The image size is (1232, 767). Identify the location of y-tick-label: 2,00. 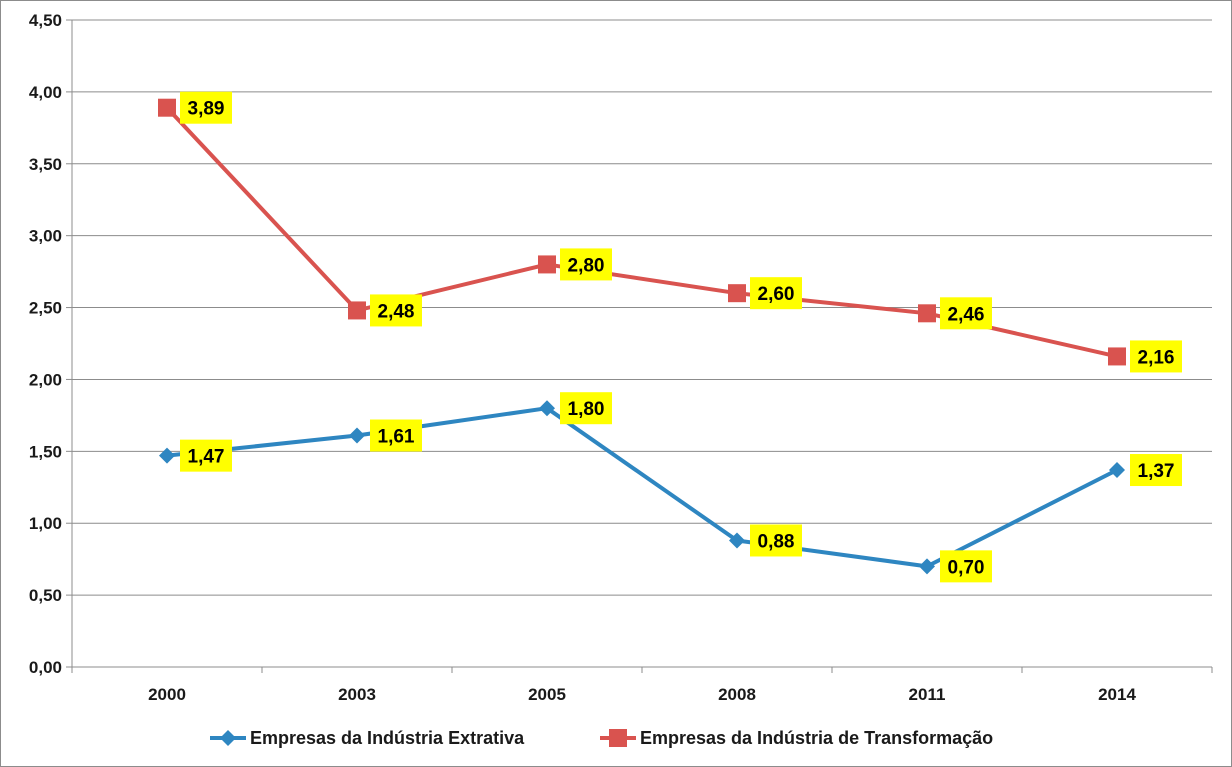
(45, 379).